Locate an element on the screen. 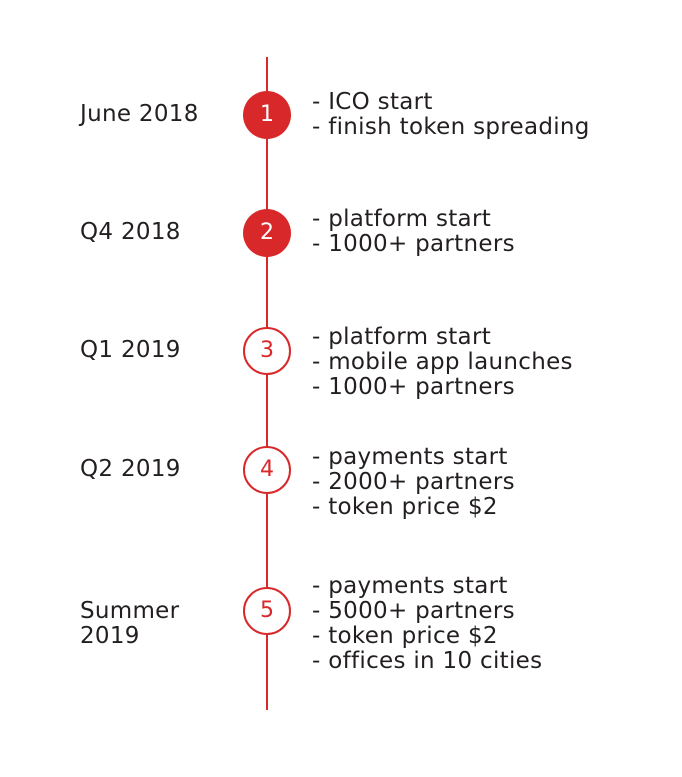 The width and height of the screenshot is (682, 777). milestone-node-1: 1 is located at coordinates (267, 115).